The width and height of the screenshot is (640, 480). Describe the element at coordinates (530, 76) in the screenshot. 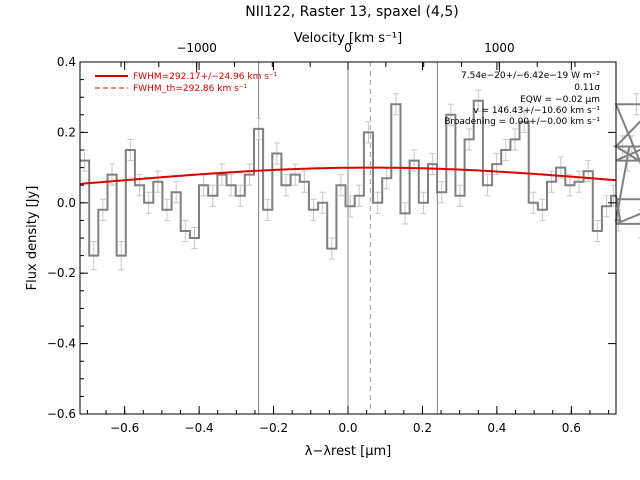

I see `annotation-flux: 7.54e−20+/−6.42e−19 W m⁻²` at that location.